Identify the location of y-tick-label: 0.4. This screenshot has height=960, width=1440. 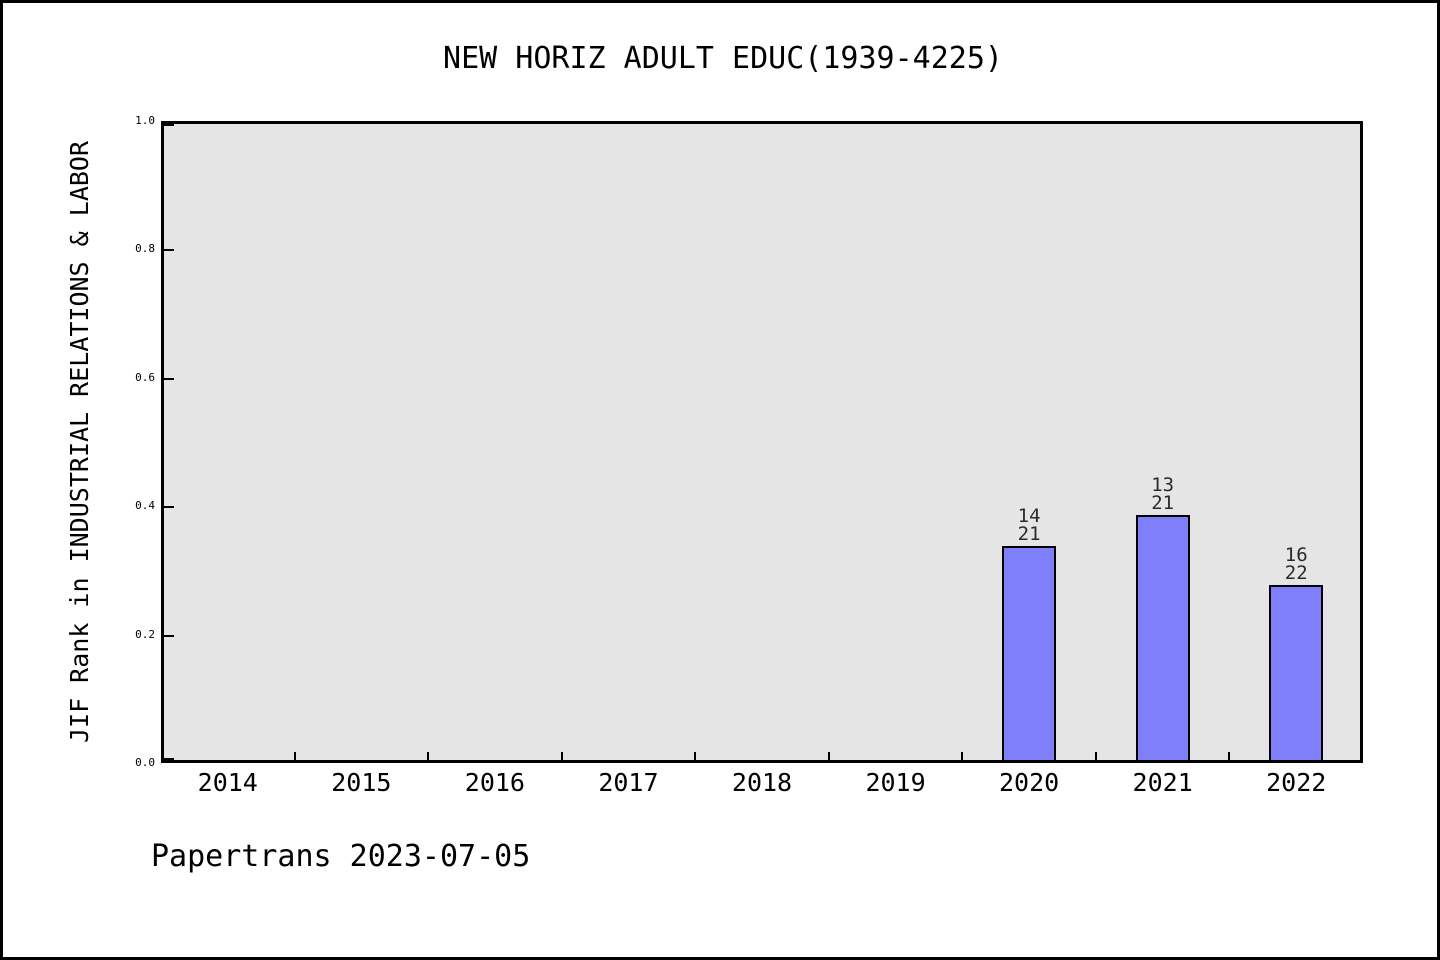
(145, 506).